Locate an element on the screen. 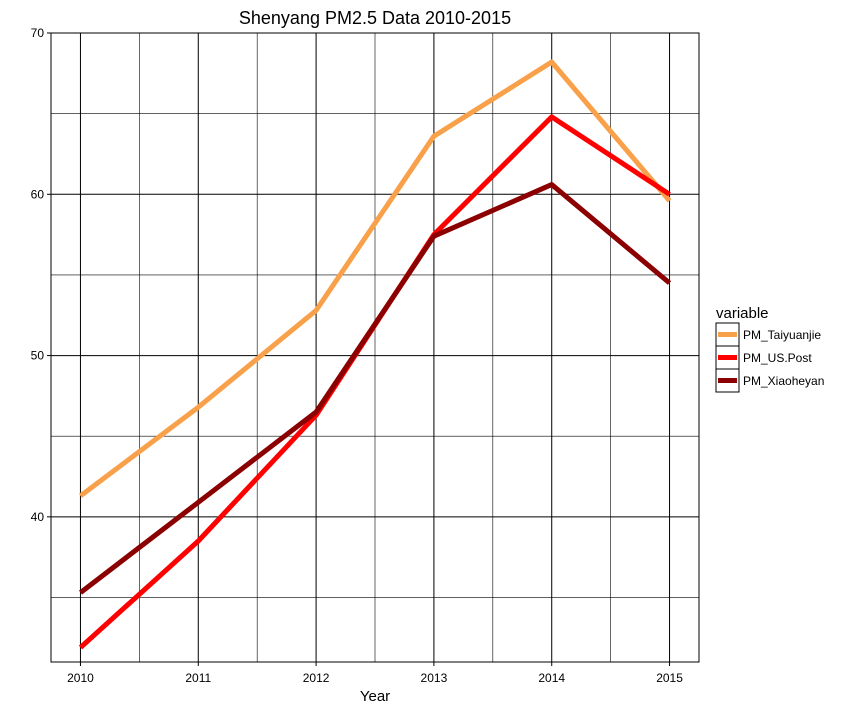 This screenshot has width=853, height=712. x-tick-label: 2011 is located at coordinates (198, 678).